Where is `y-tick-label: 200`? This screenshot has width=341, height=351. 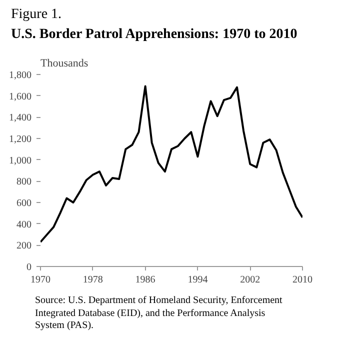 y-tick-label: 200 is located at coordinates (24, 246).